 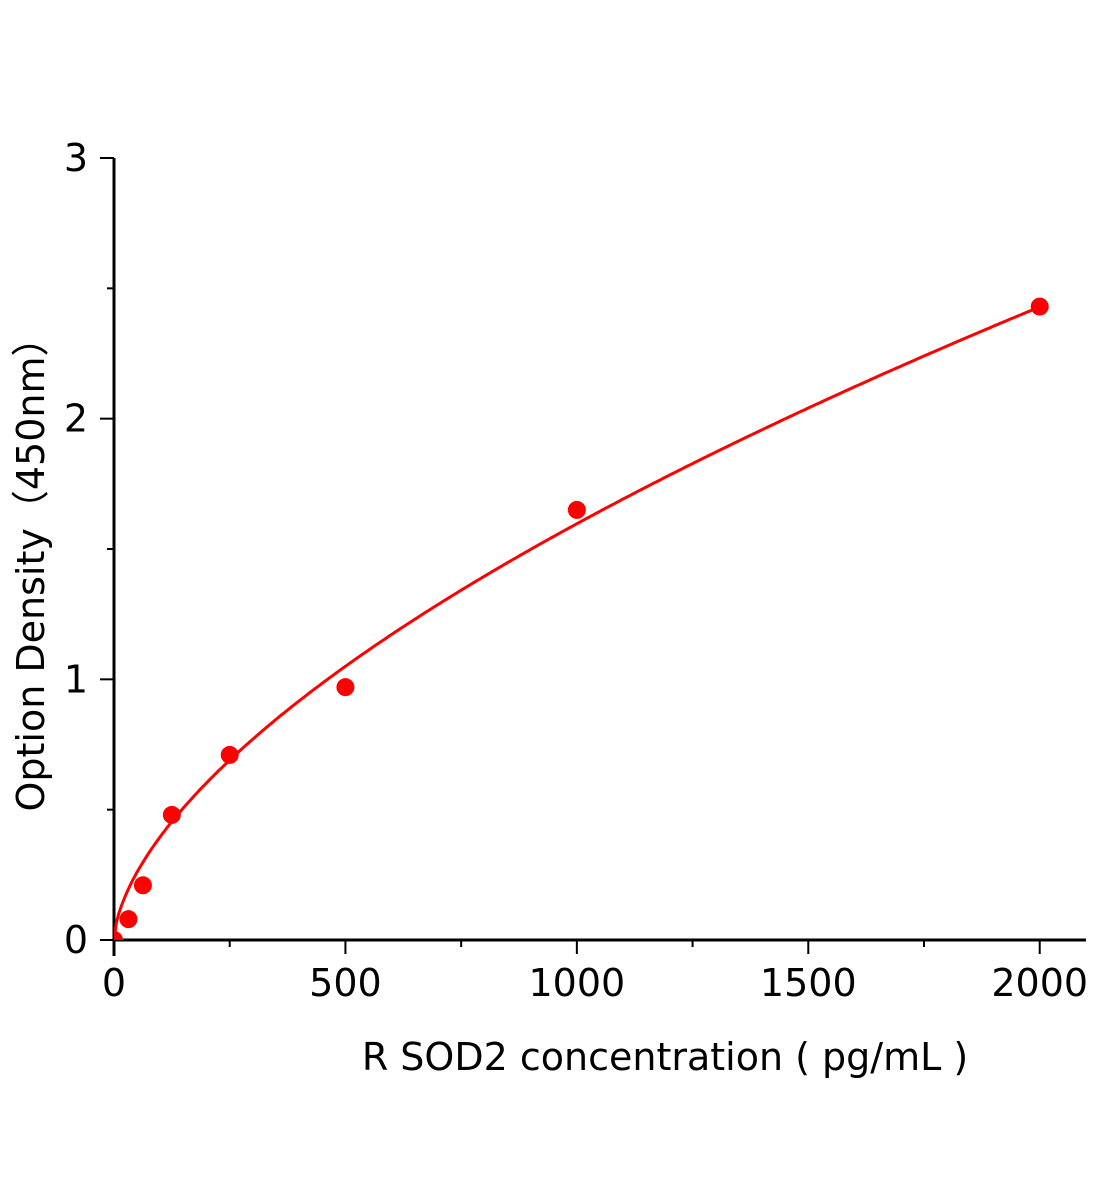 I want to click on x-tick-label: 1500, so click(x=808, y=983).